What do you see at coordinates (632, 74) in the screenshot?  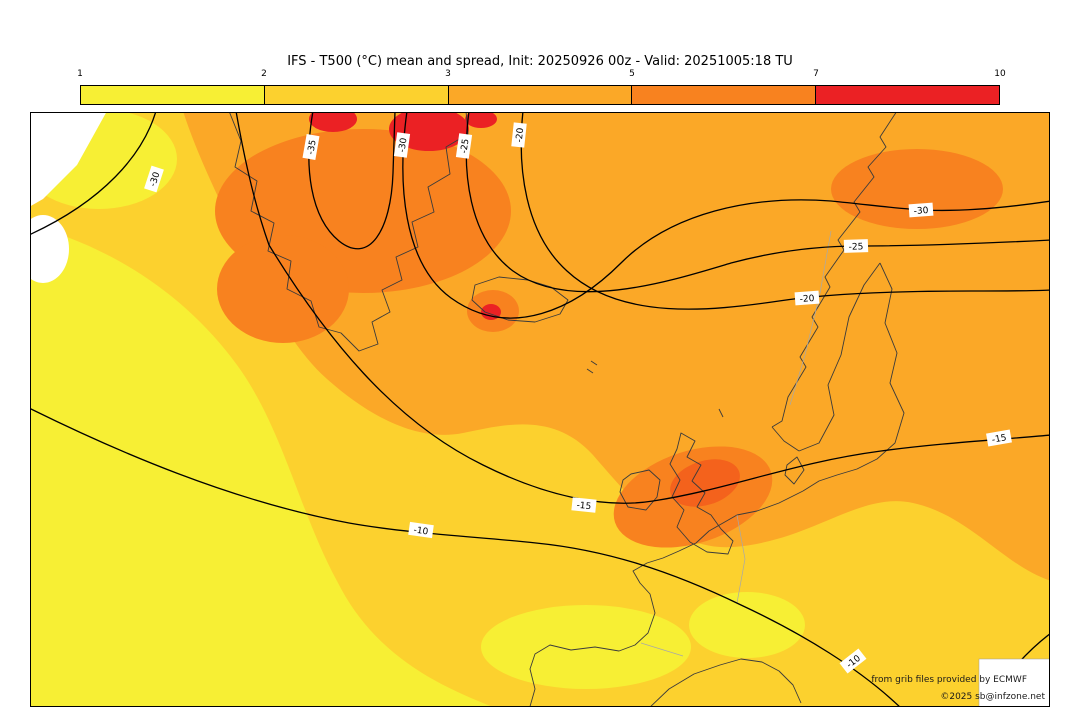 I see `colorbar-tick: 5` at bounding box center [632, 74].